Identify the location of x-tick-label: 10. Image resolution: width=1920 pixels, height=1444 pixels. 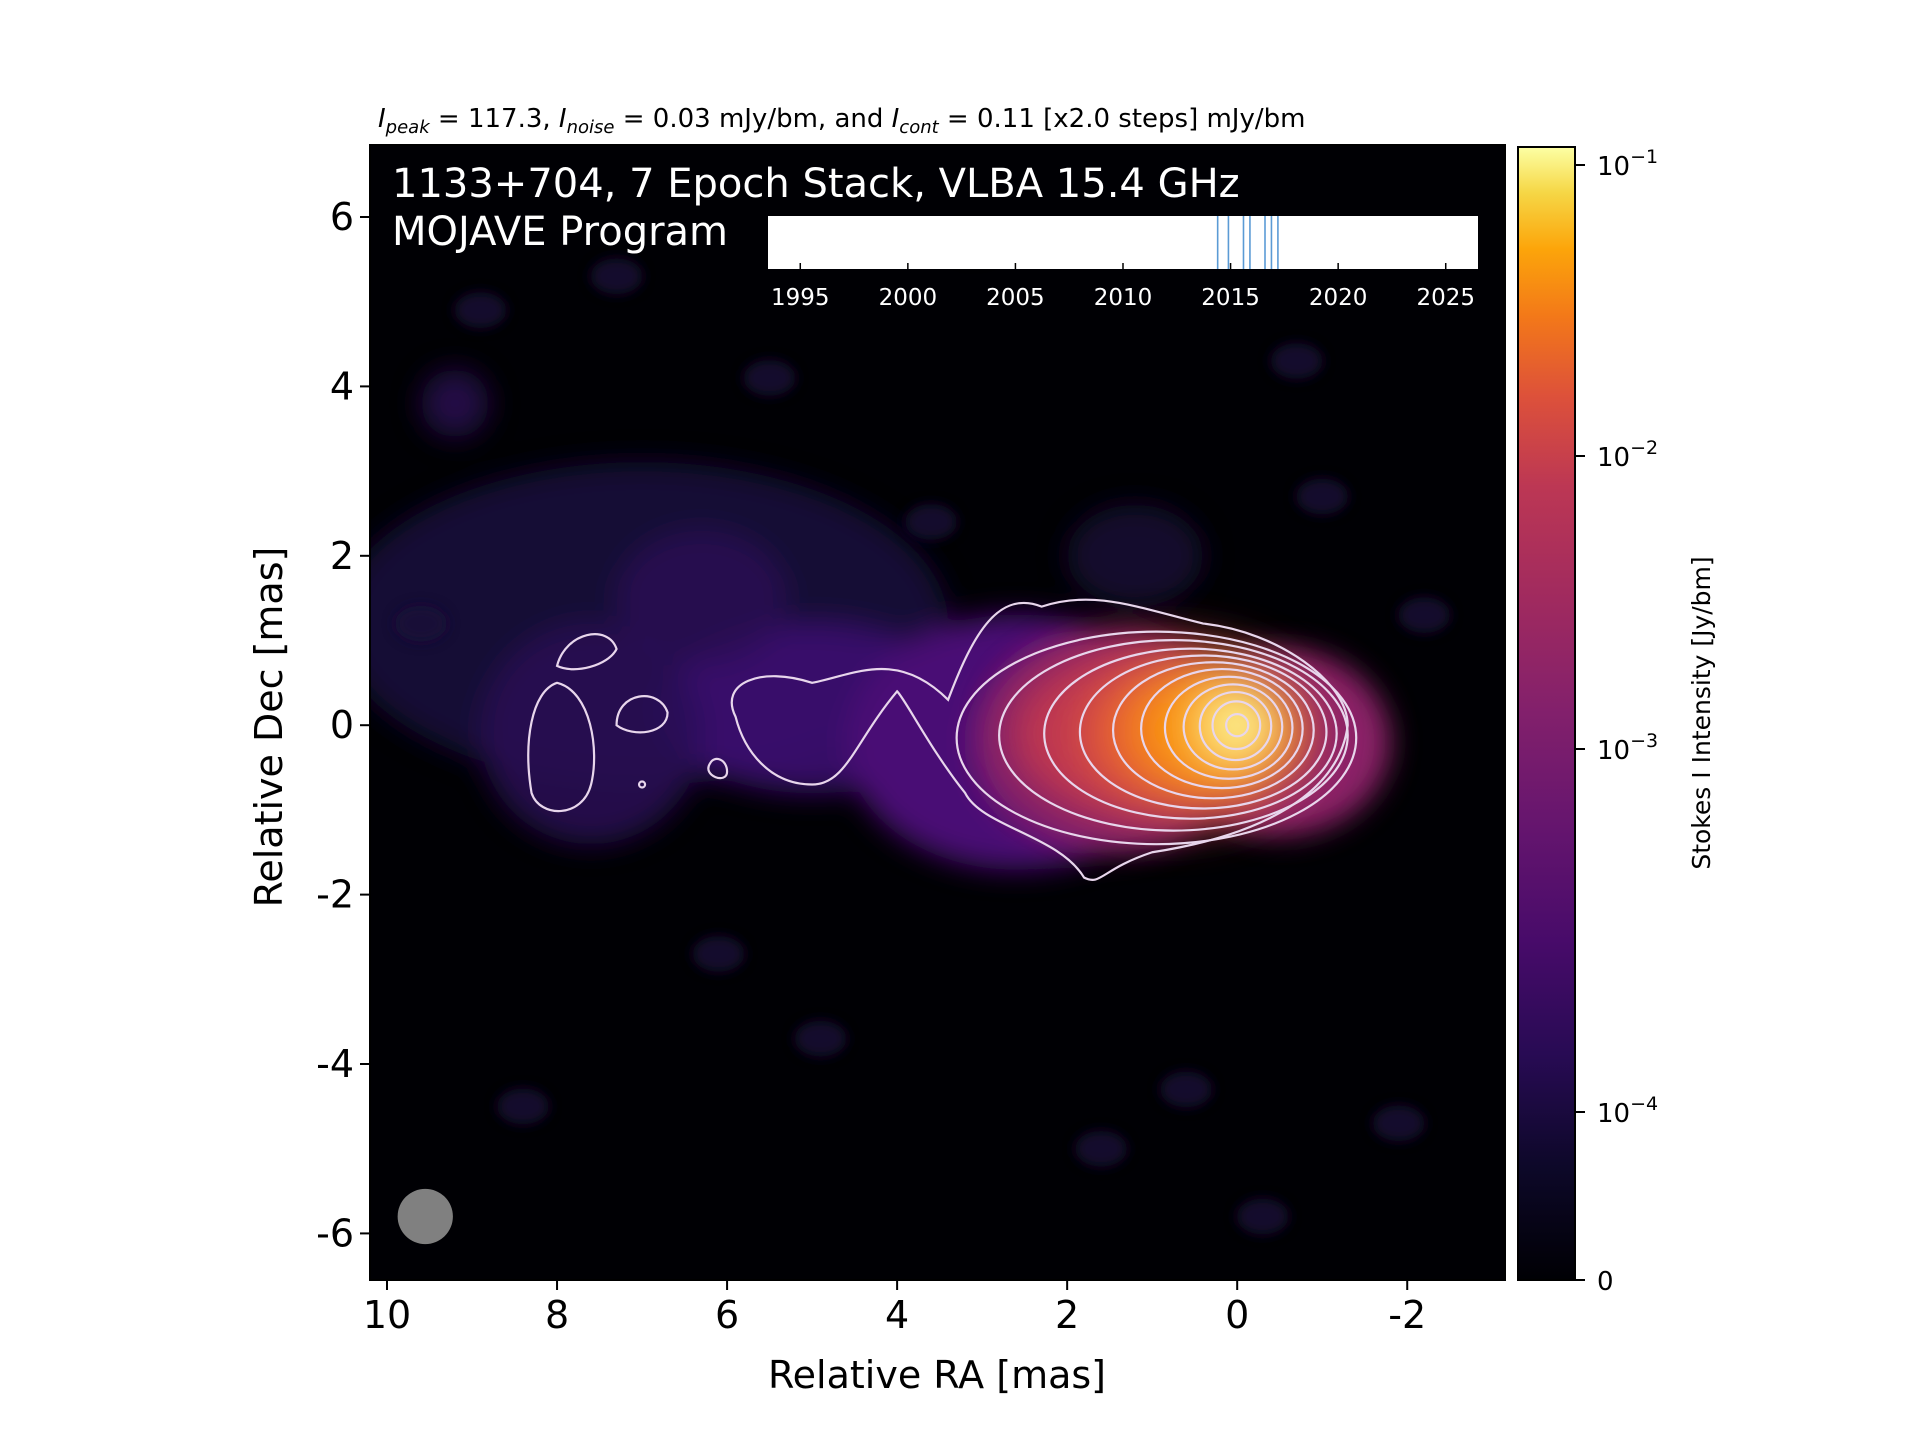
(387, 1315).